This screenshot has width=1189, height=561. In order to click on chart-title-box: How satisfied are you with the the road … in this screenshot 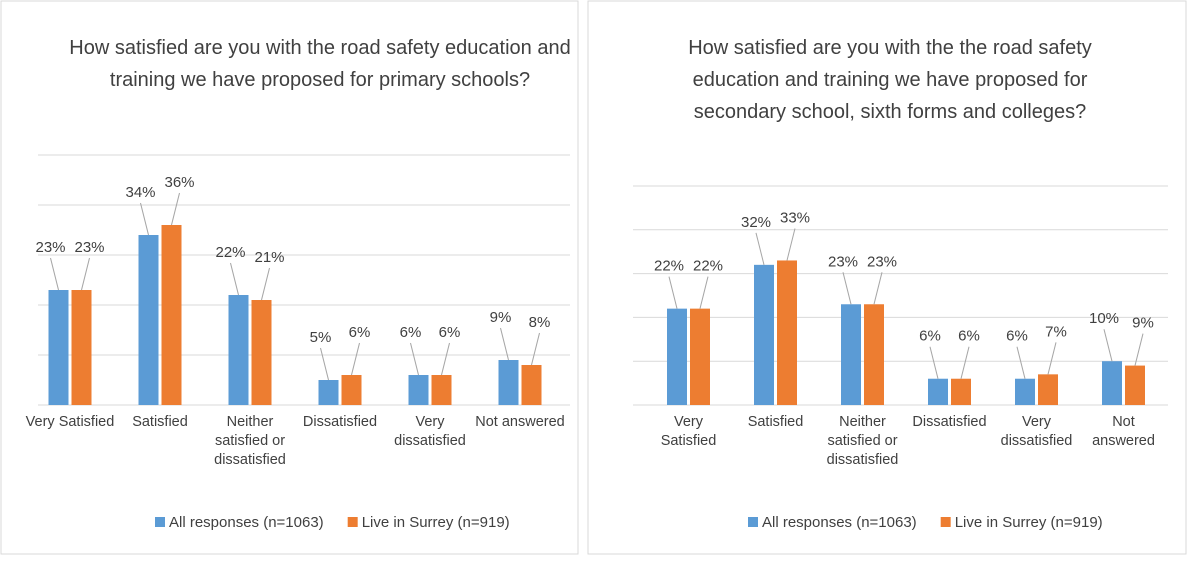, I will do `click(890, 80)`.